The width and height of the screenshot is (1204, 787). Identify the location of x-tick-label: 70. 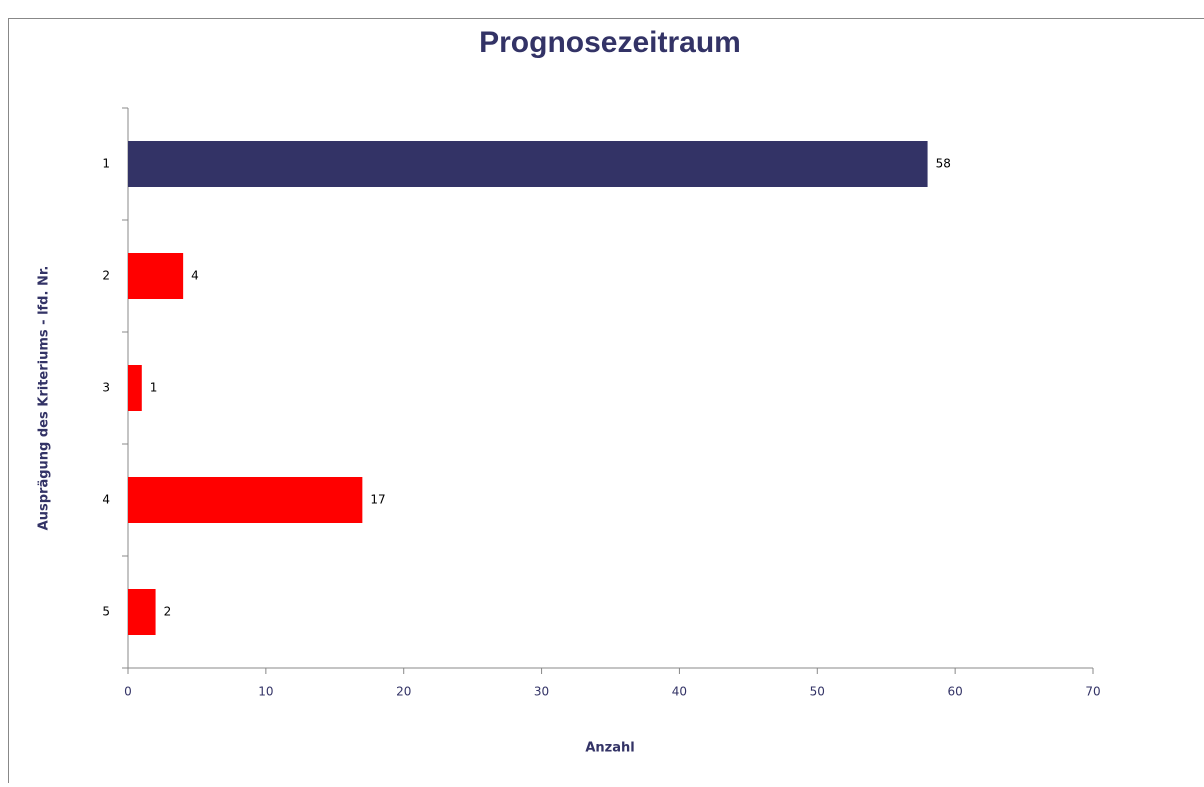
(1092, 692).